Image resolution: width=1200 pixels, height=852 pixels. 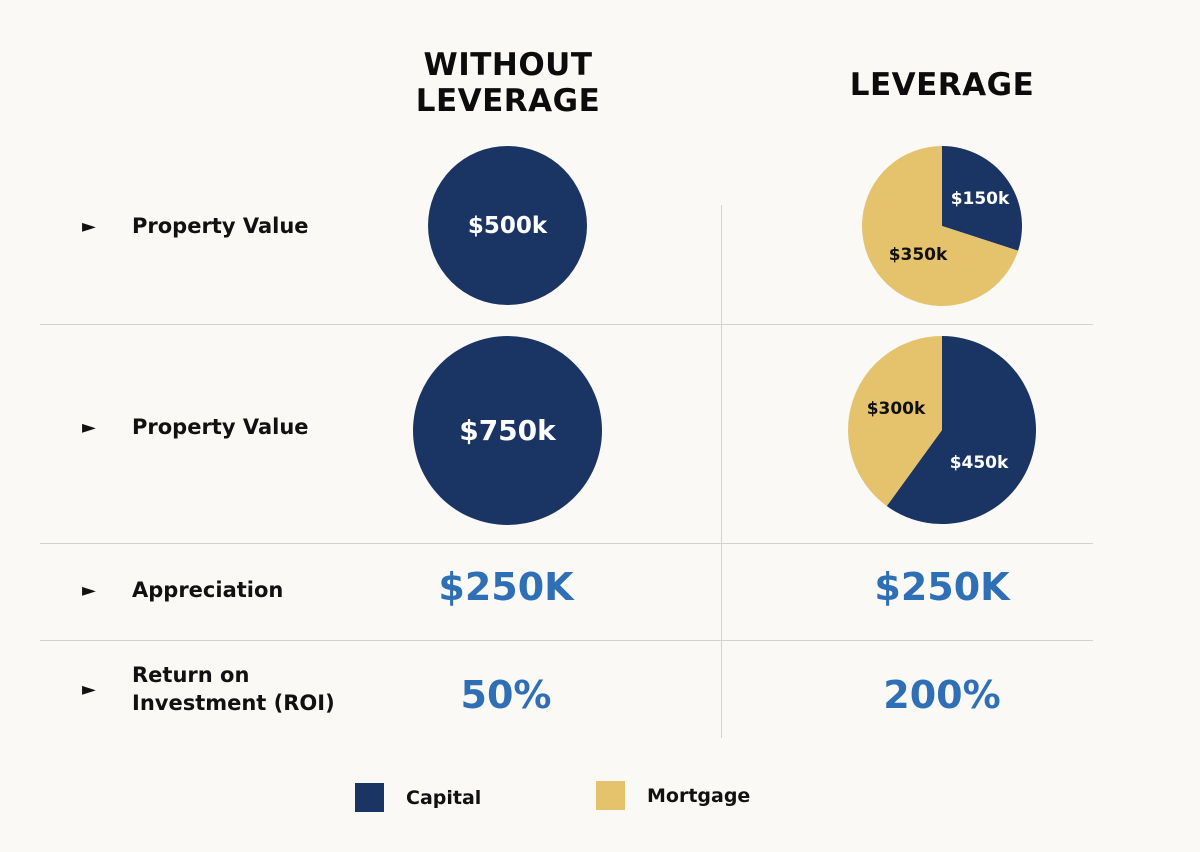 What do you see at coordinates (233, 703) in the screenshot?
I see `roi-label-line2: Investment (ROI)` at bounding box center [233, 703].